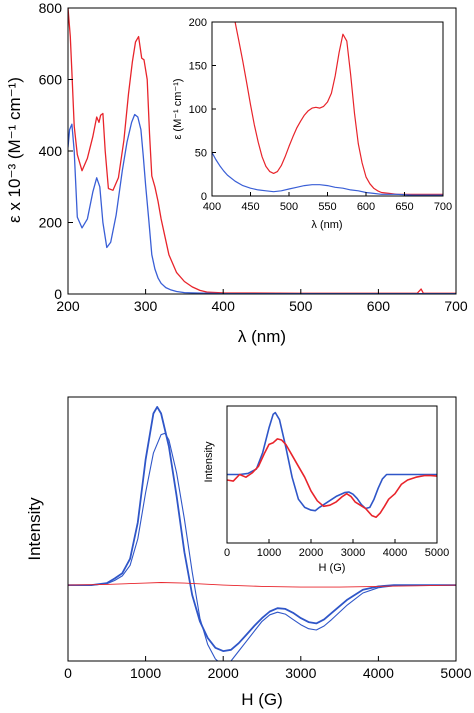 The width and height of the screenshot is (474, 713). I want to click on uv-x-tick-label: 700, so click(456, 306).